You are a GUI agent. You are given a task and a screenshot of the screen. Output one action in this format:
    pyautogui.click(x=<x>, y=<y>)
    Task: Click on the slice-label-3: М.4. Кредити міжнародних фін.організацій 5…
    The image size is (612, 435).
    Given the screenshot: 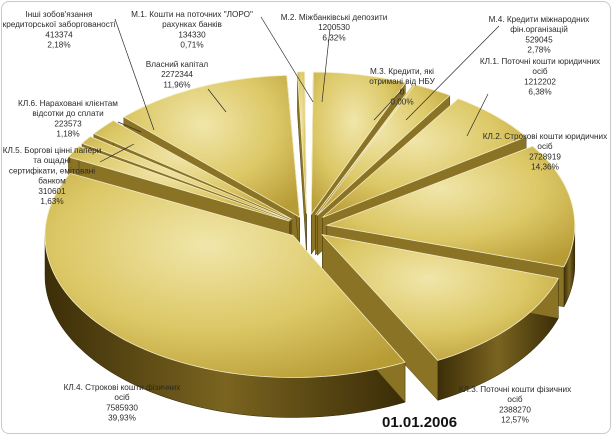 What is the action you would take?
    pyautogui.click(x=539, y=35)
    